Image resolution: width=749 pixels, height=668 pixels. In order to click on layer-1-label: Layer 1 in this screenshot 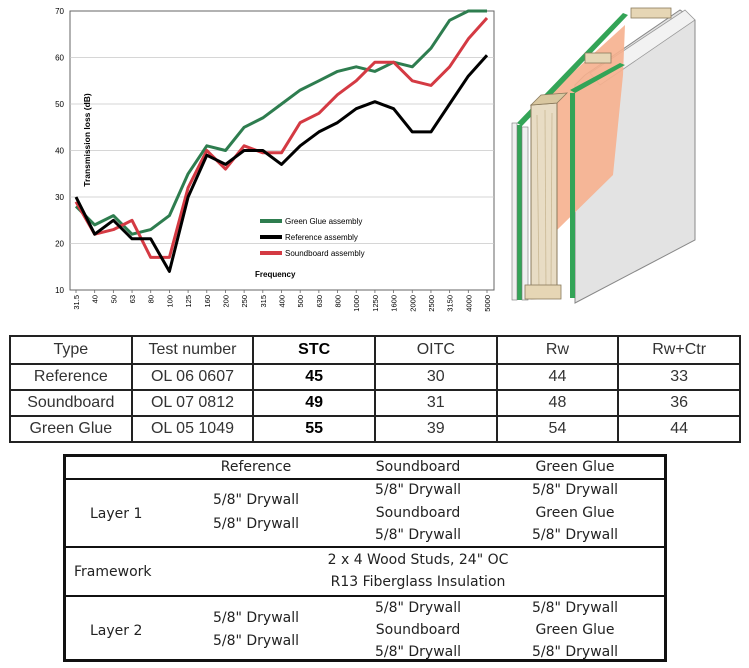, I will do `click(116, 514)`.